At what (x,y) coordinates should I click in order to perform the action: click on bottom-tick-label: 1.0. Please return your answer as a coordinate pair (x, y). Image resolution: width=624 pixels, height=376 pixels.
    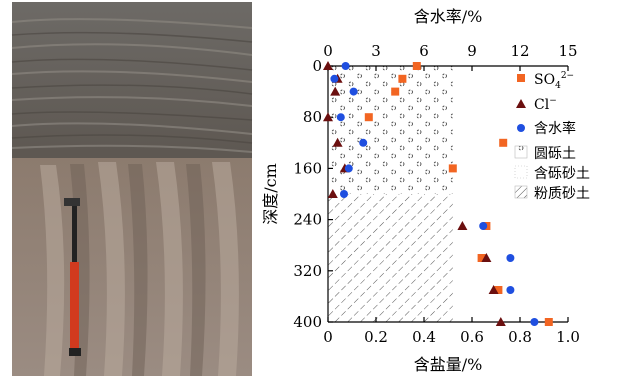
    Looking at the image, I should click on (568, 337).